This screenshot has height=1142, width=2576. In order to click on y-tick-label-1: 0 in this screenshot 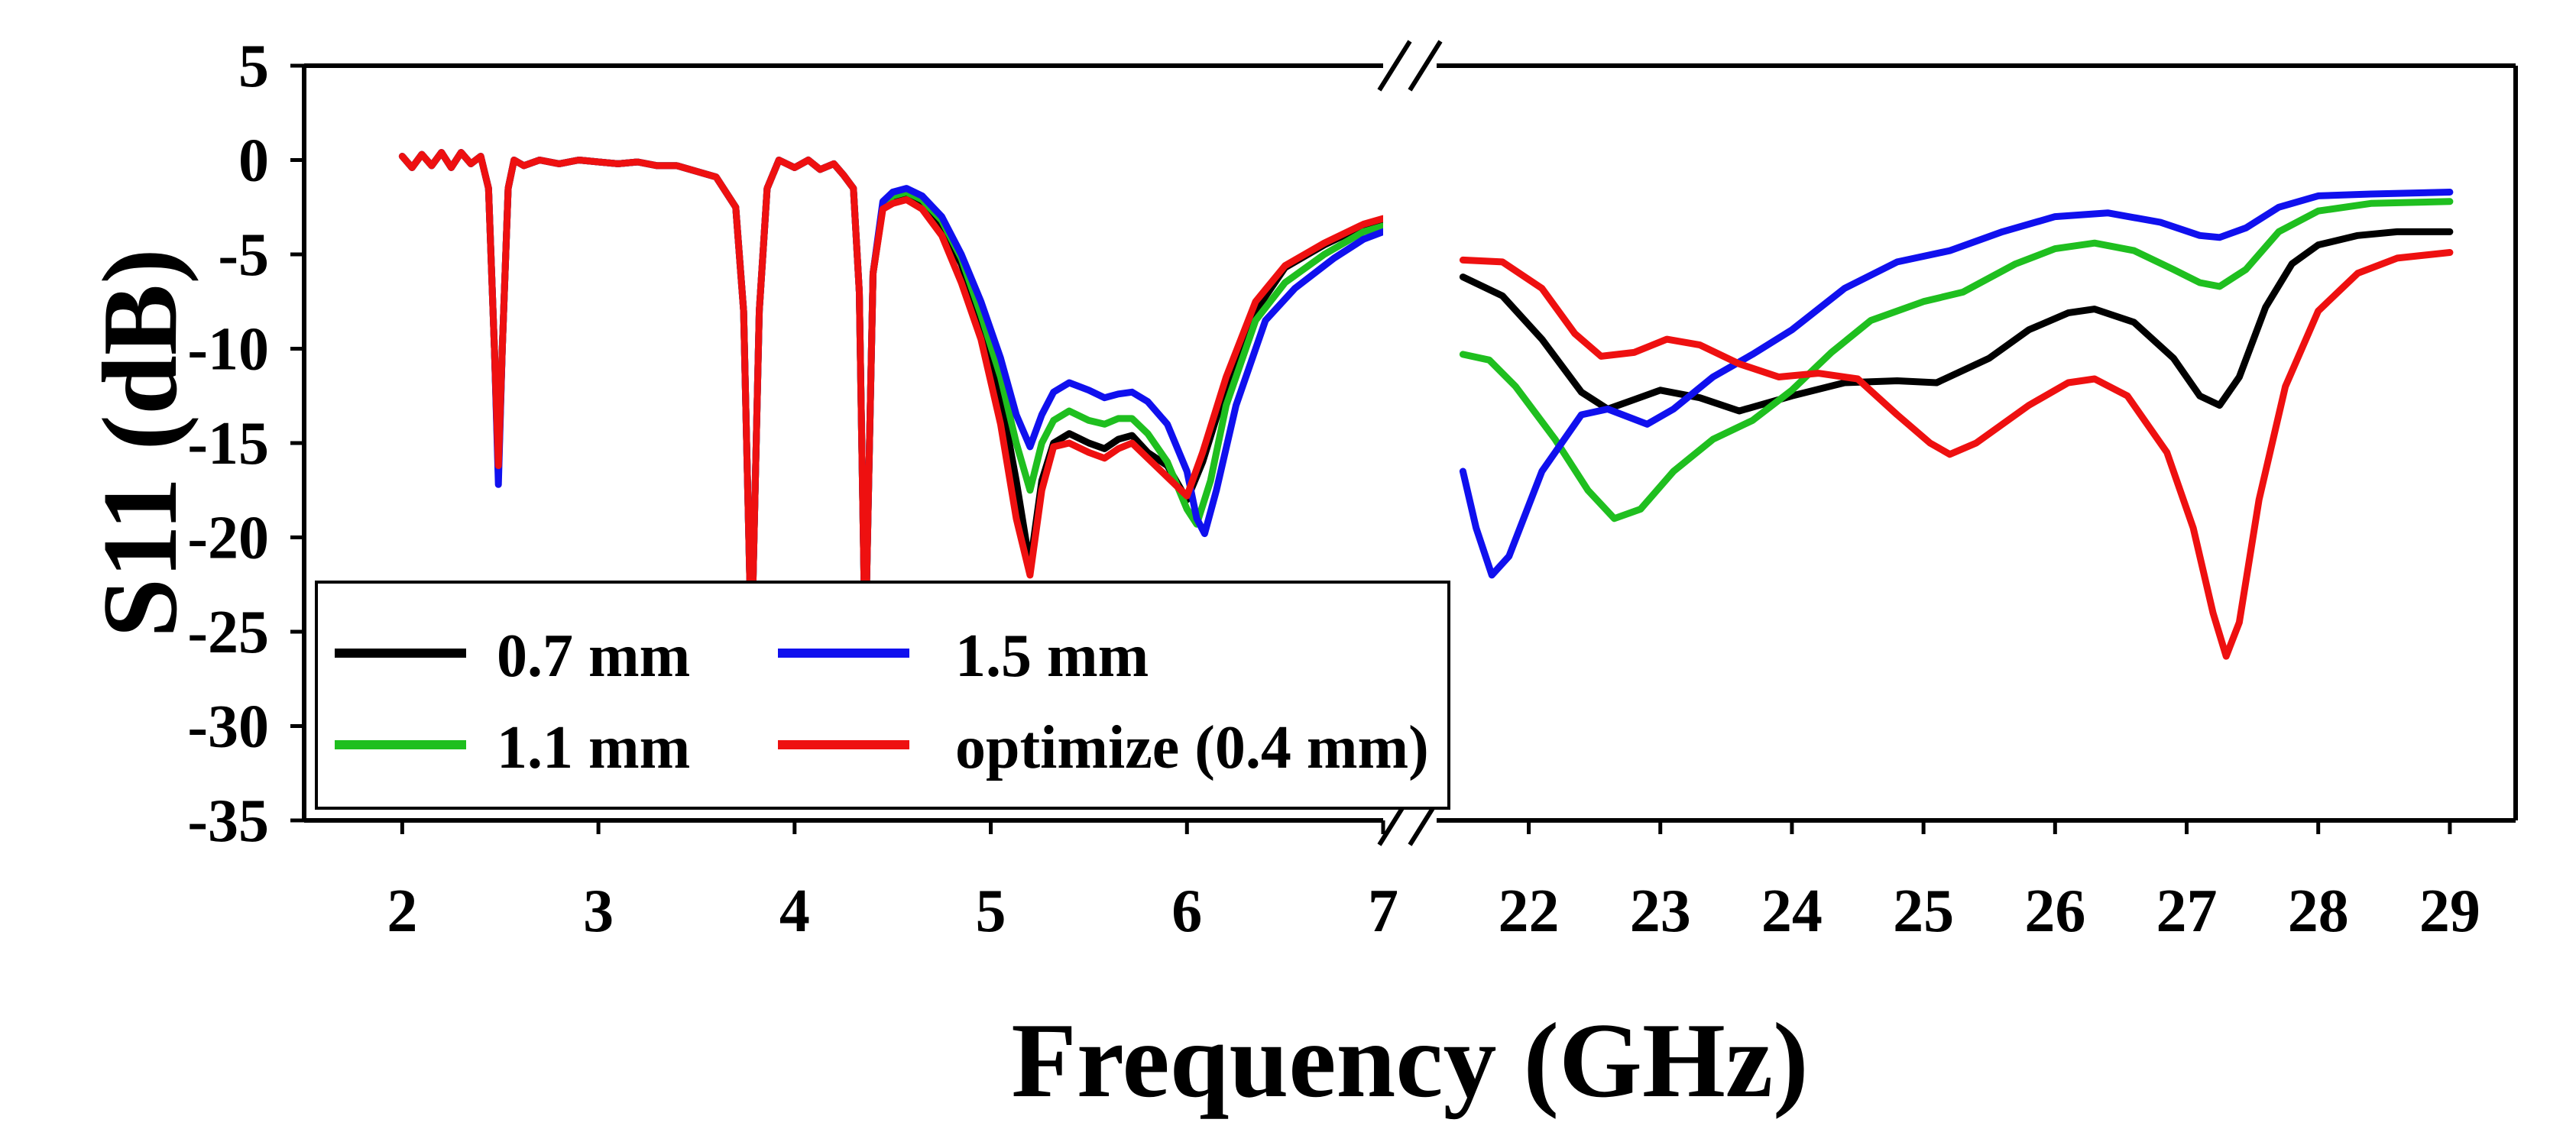, I will do `click(254, 161)`.